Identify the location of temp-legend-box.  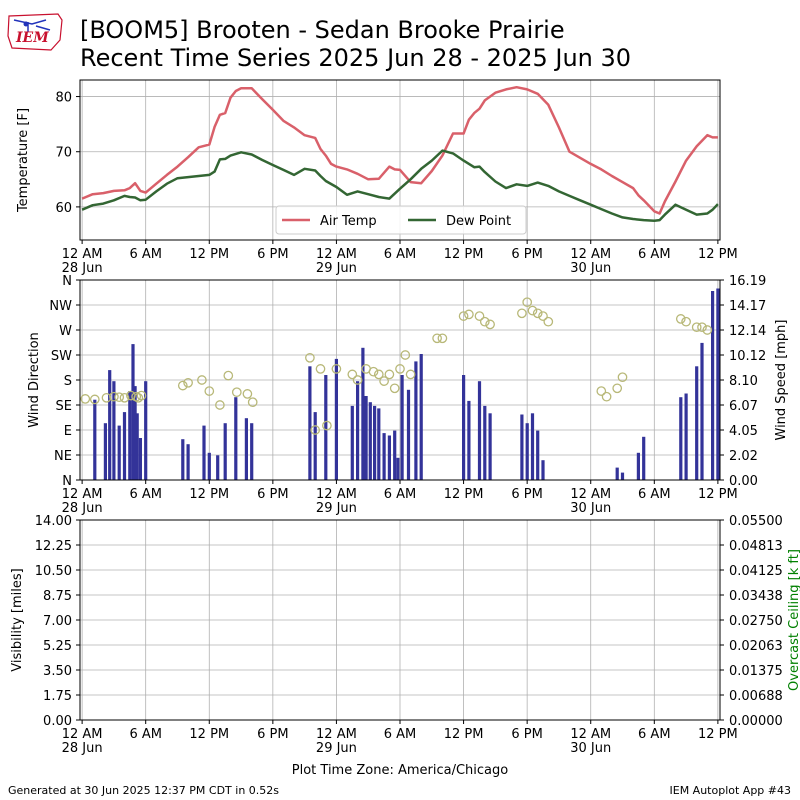
(401, 220).